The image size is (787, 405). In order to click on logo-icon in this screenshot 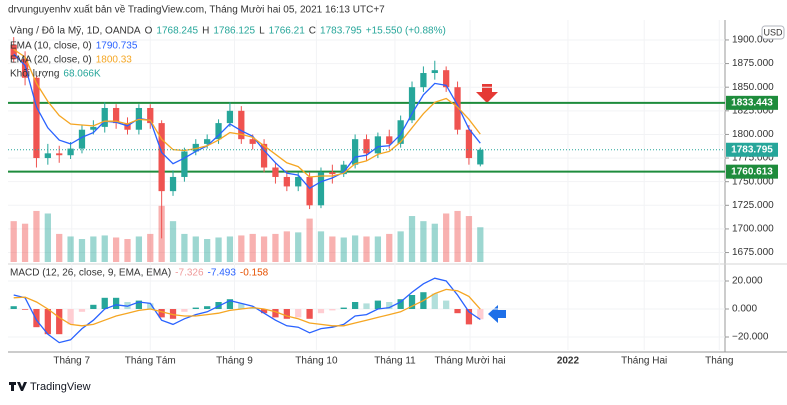, I will do `click(18, 386)`.